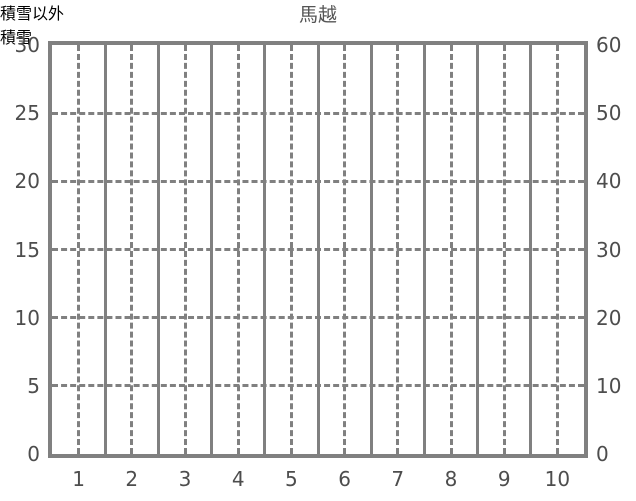 This screenshot has height=501, width=636. Describe the element at coordinates (132, 479) in the screenshot. I see `x-axis-tick-label: 2` at that location.